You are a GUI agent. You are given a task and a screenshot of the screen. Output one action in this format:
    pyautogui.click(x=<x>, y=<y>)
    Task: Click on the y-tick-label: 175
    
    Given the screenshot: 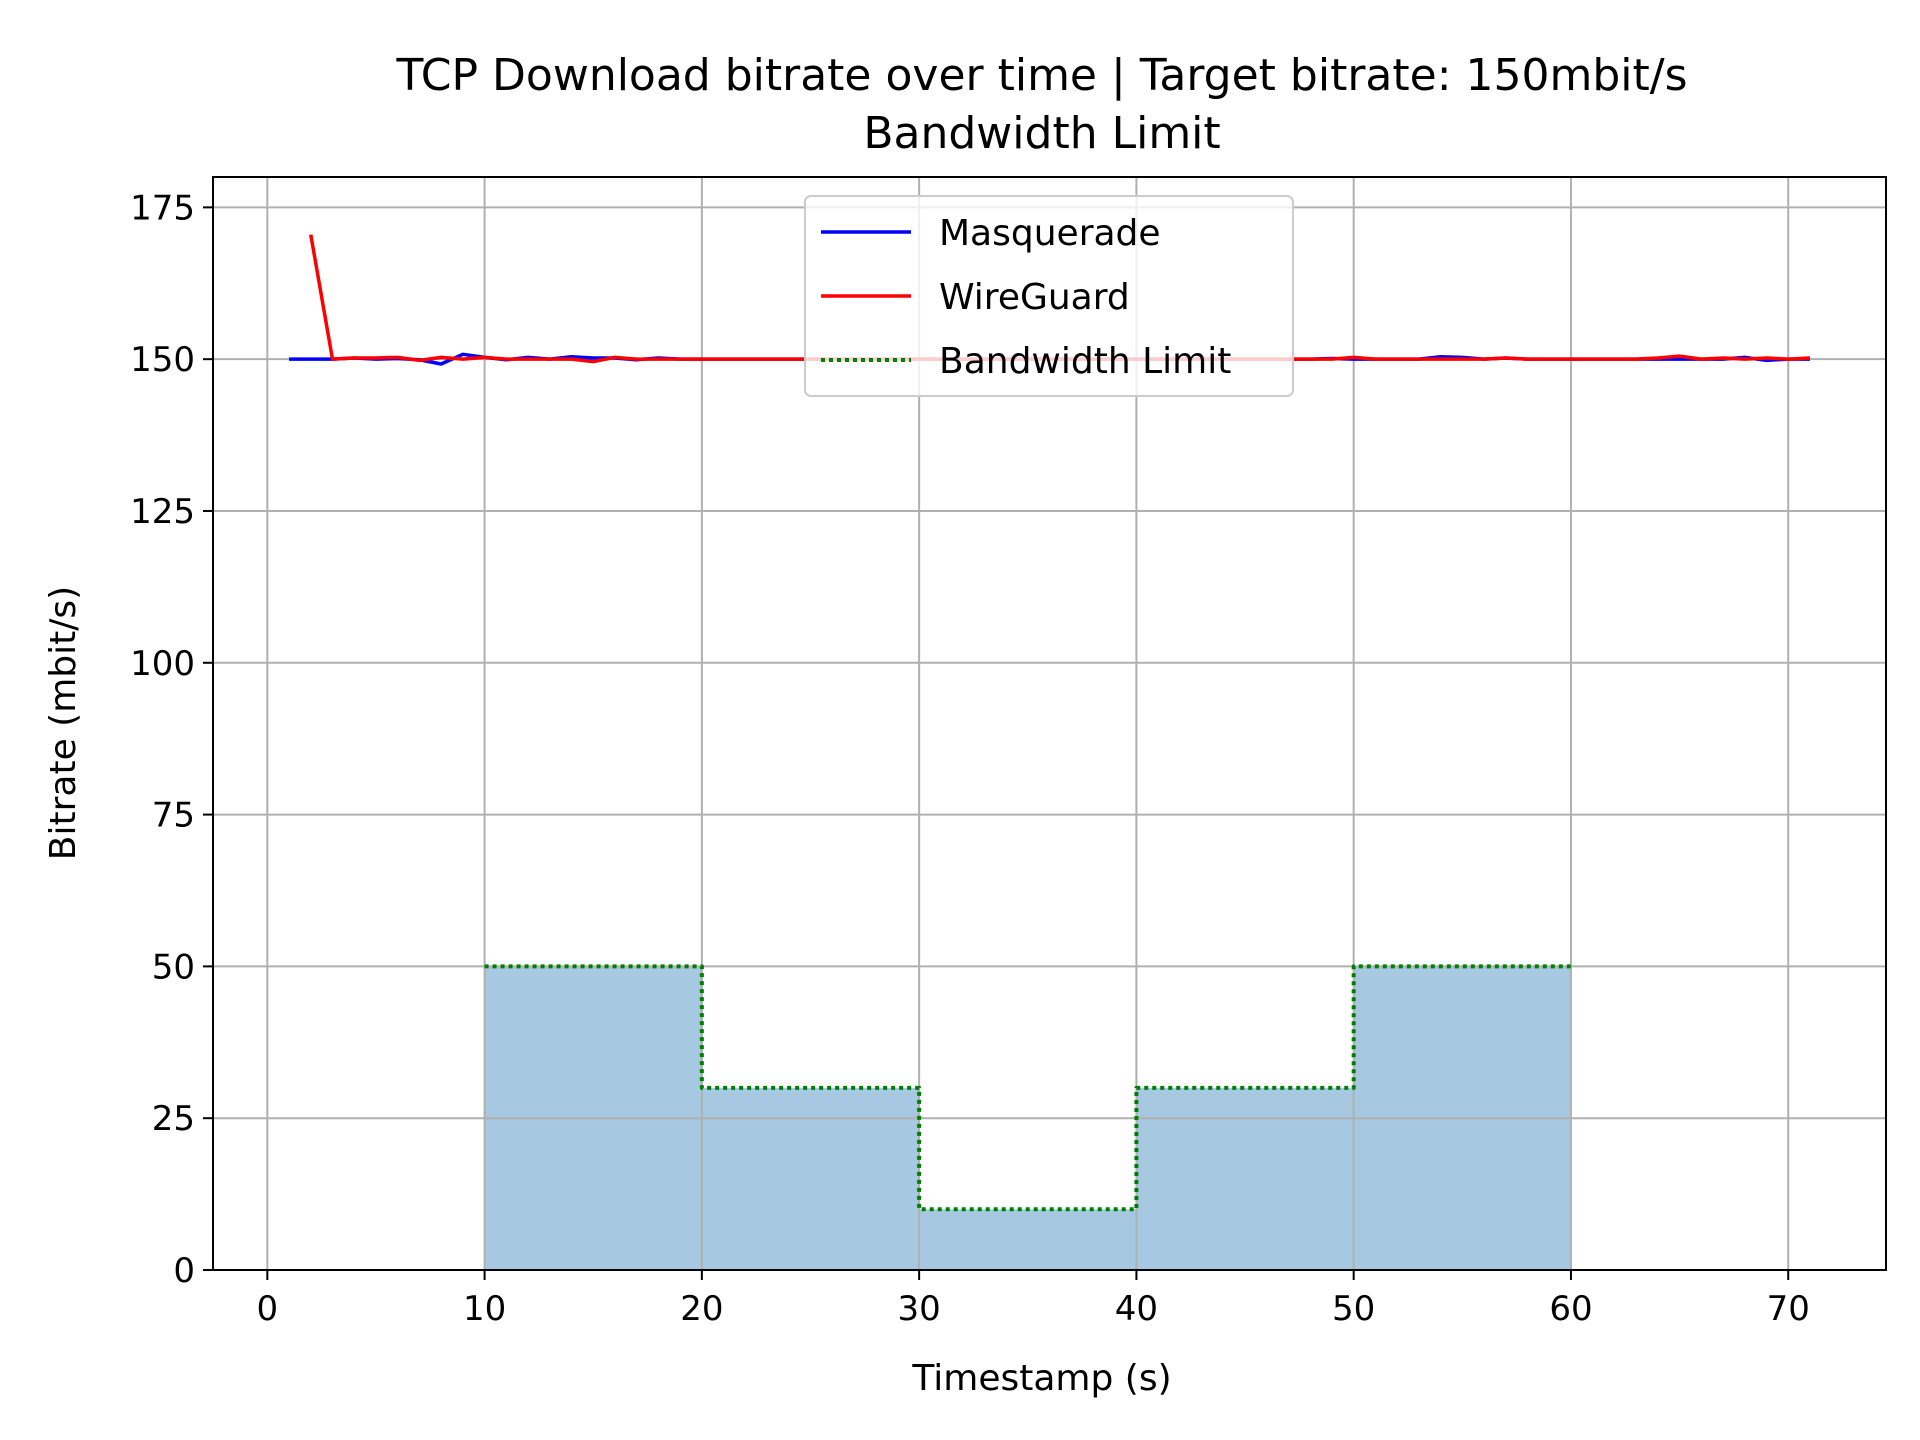 What is the action you would take?
    pyautogui.click(x=162, y=208)
    